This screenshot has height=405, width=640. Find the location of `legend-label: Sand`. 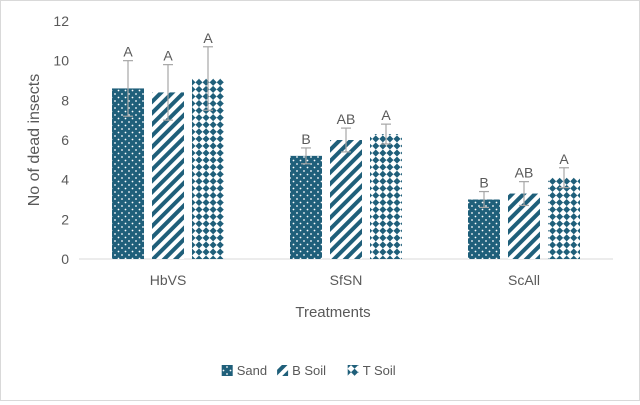

legend-label: Sand is located at coordinates (252, 370).